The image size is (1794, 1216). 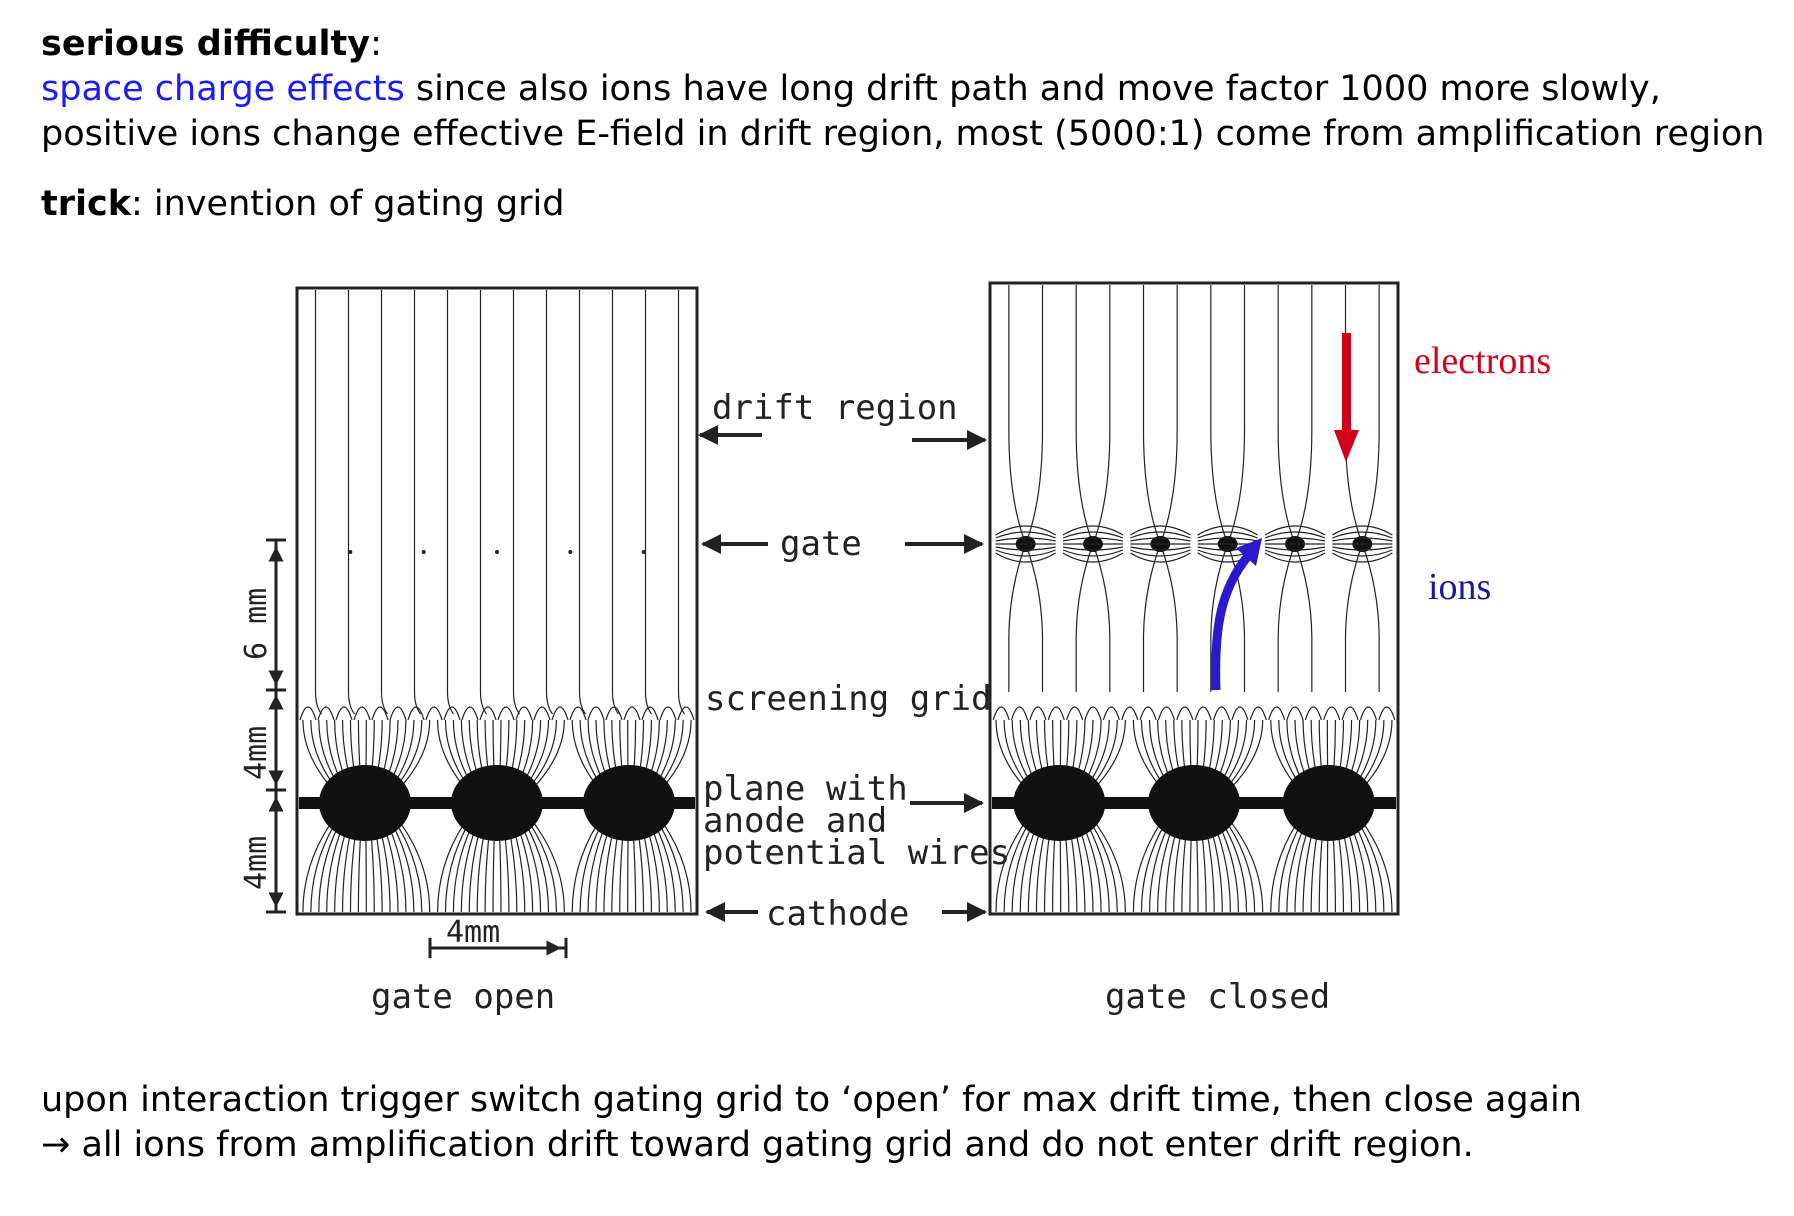 I want to click on screening-grid-label: screening grid, so click(x=848, y=699).